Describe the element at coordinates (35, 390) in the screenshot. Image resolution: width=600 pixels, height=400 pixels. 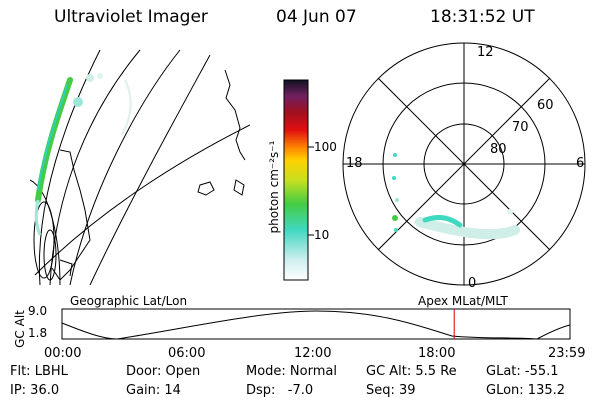
I see `info-ip: IP: 36.0` at that location.